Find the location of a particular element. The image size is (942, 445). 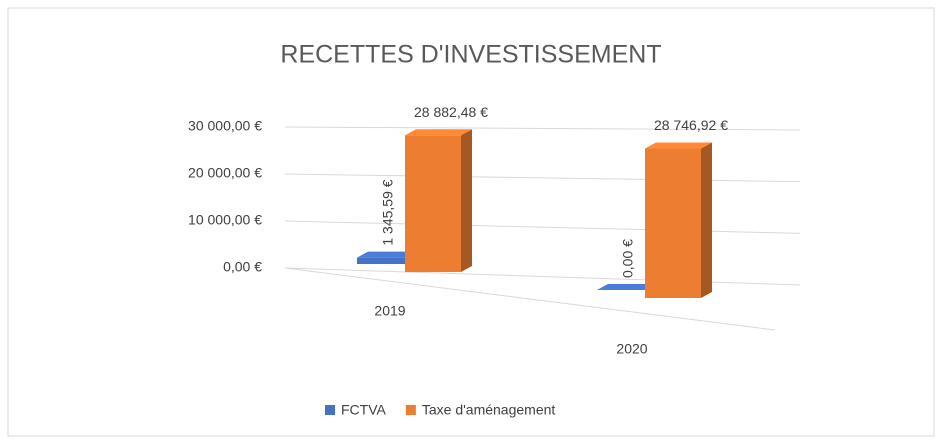

data-label: 28 882,48 € is located at coordinates (451, 112).